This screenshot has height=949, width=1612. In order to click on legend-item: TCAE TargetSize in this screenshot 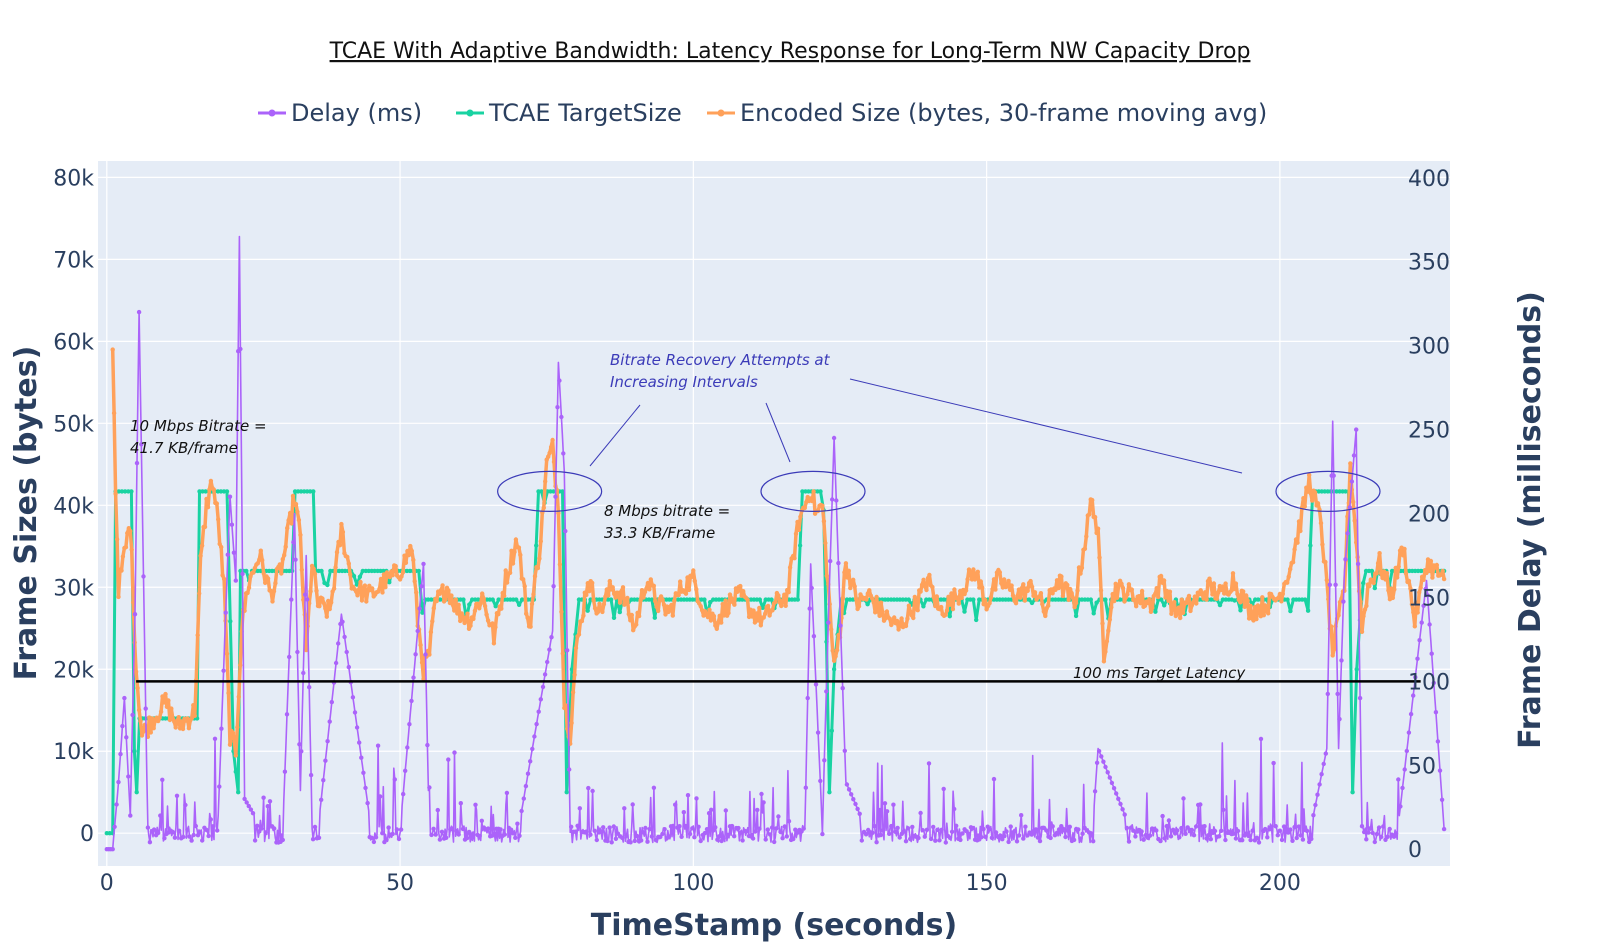, I will do `click(569, 113)`.